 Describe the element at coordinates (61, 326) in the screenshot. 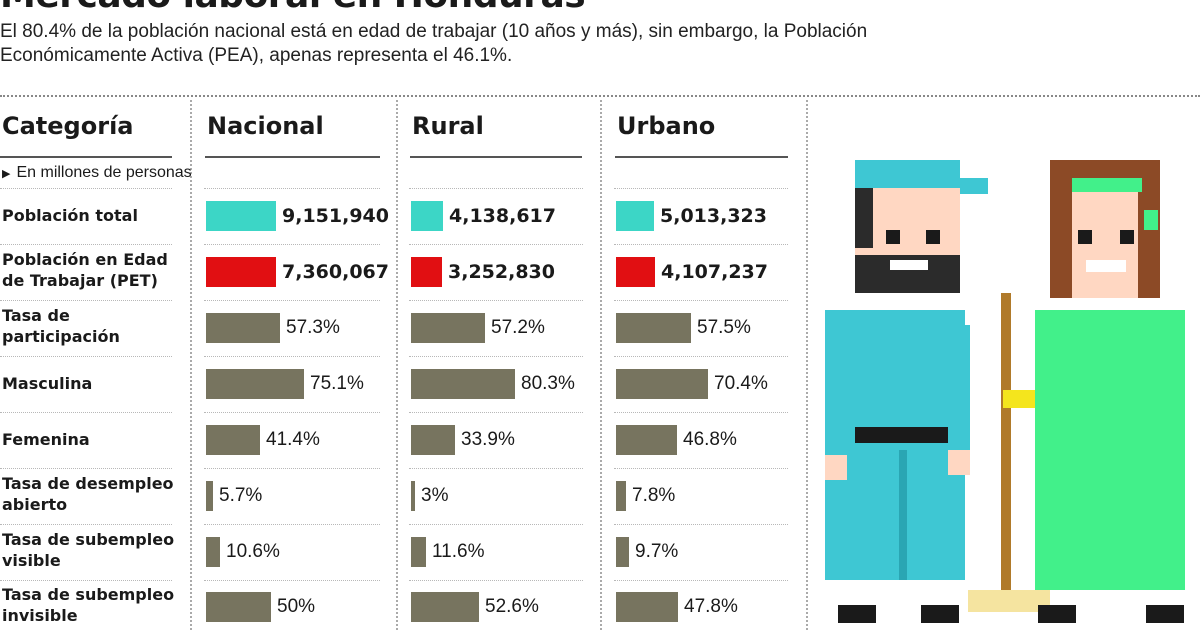

I see `row-label: Tasa de participación` at that location.